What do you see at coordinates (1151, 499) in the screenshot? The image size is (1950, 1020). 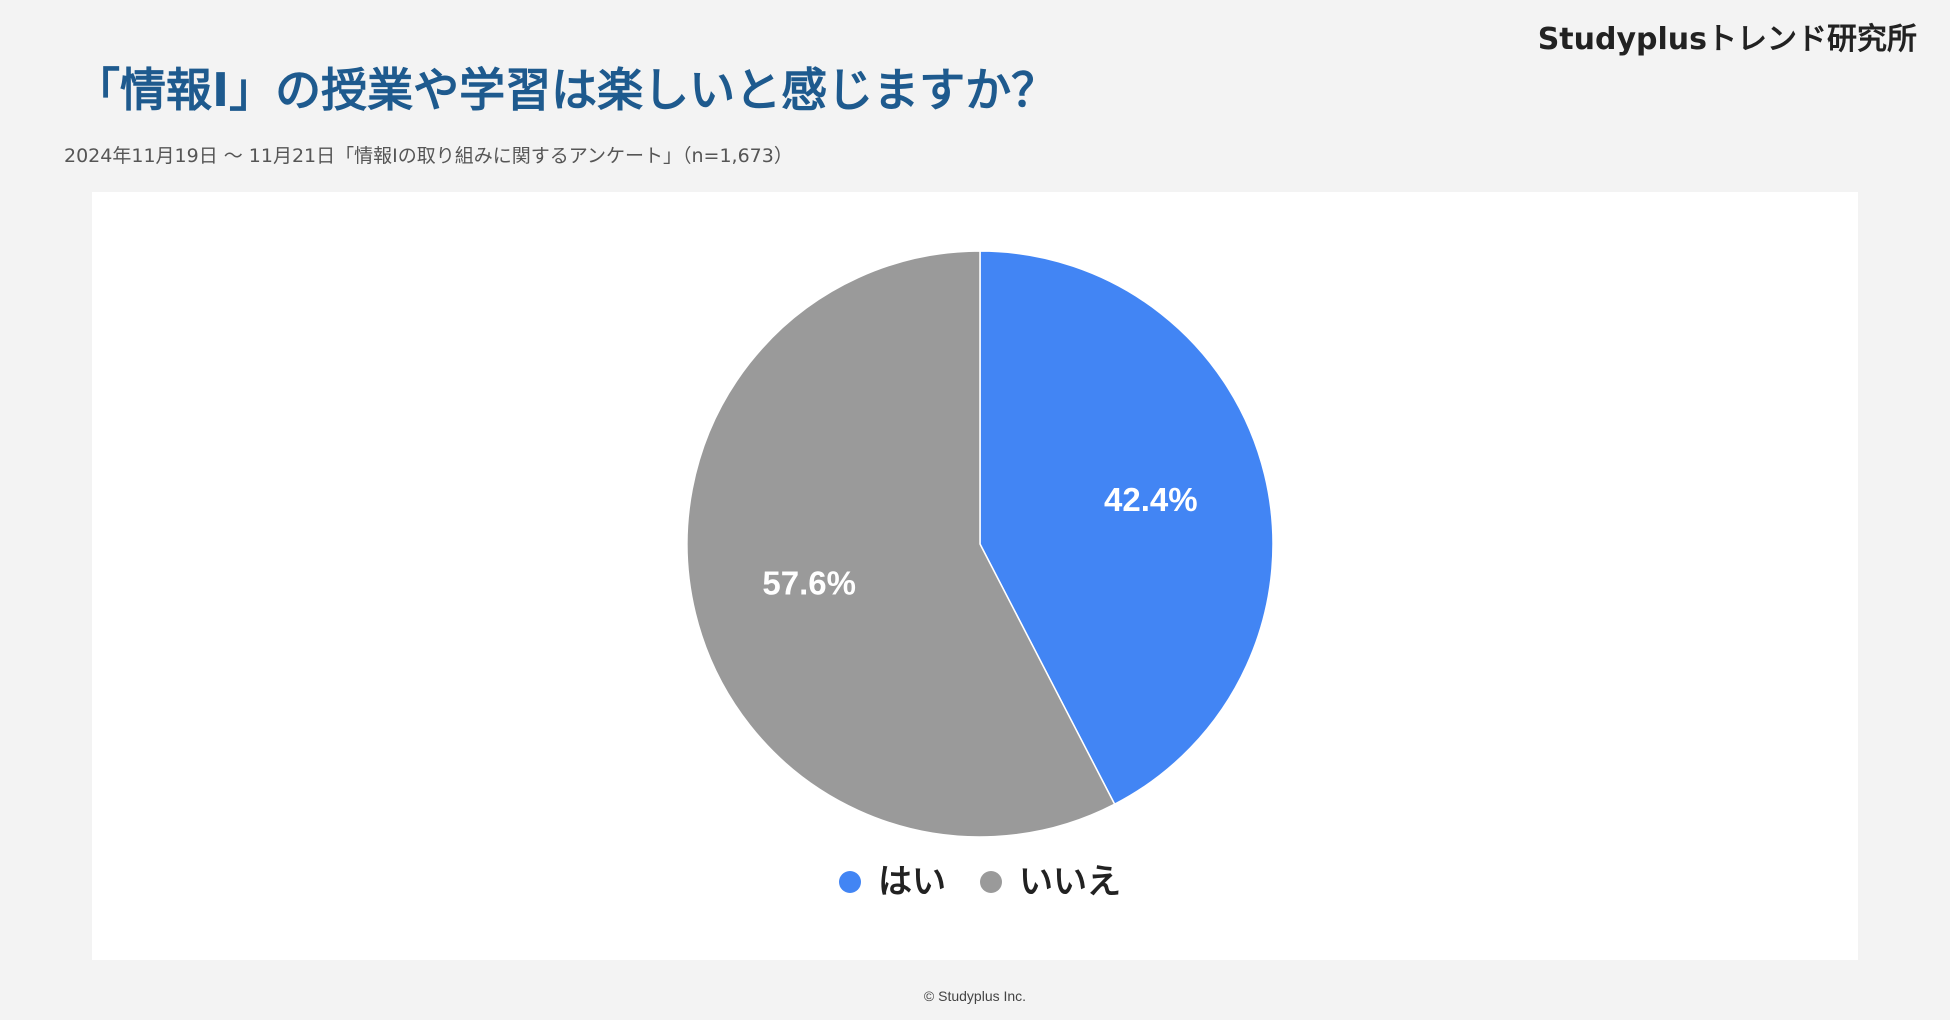 I see `slice-value-label-1: 42.4%` at bounding box center [1151, 499].